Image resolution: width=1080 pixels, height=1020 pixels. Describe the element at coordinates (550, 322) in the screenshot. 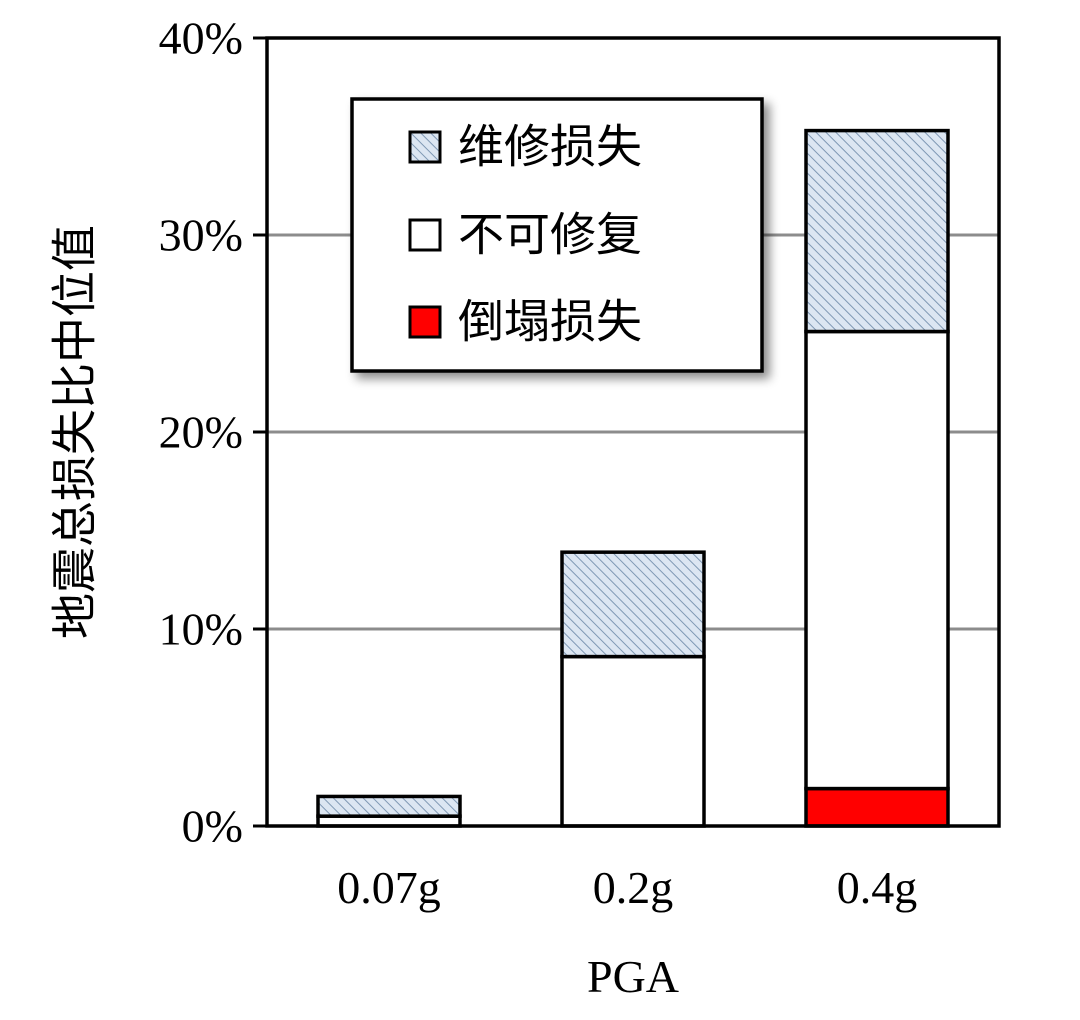

I see `legend-label: 倒塌损失` at that location.